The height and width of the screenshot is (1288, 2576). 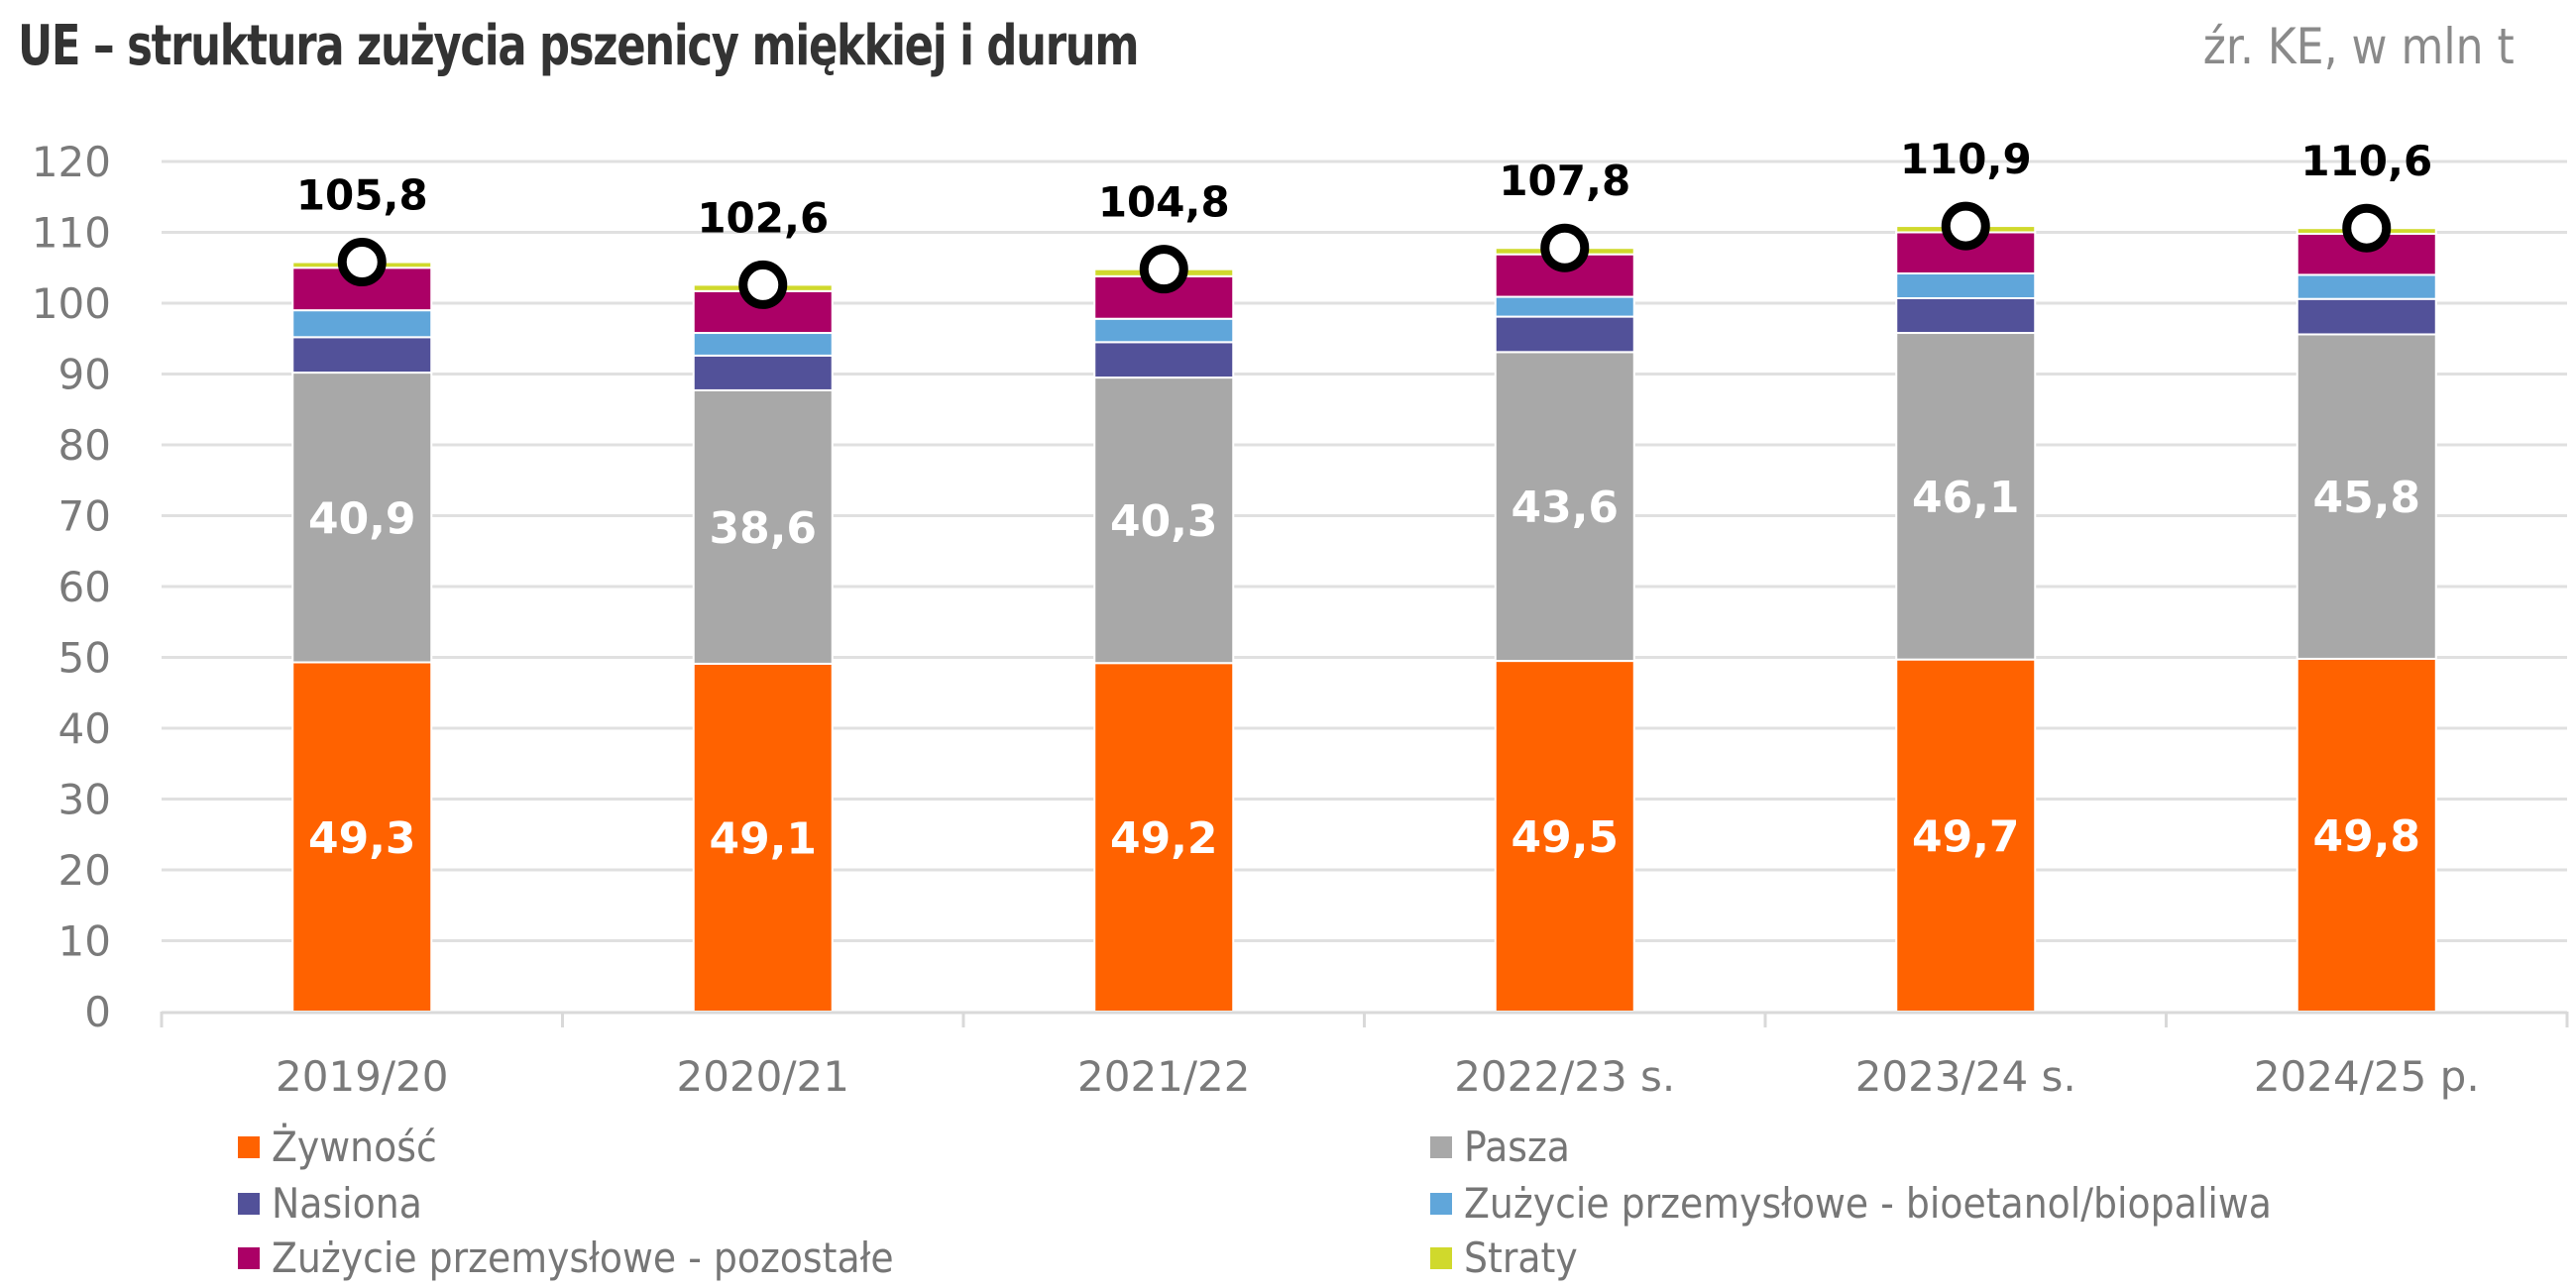 I want to click on total-data-label: 102,6, so click(x=763, y=218).